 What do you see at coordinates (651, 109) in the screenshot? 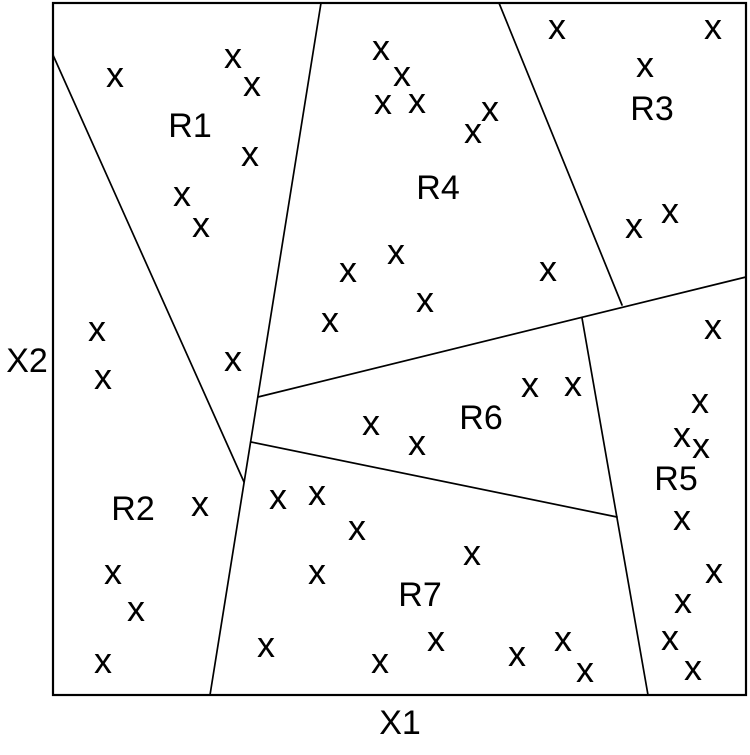
I see `region-label-r3: R3` at bounding box center [651, 109].